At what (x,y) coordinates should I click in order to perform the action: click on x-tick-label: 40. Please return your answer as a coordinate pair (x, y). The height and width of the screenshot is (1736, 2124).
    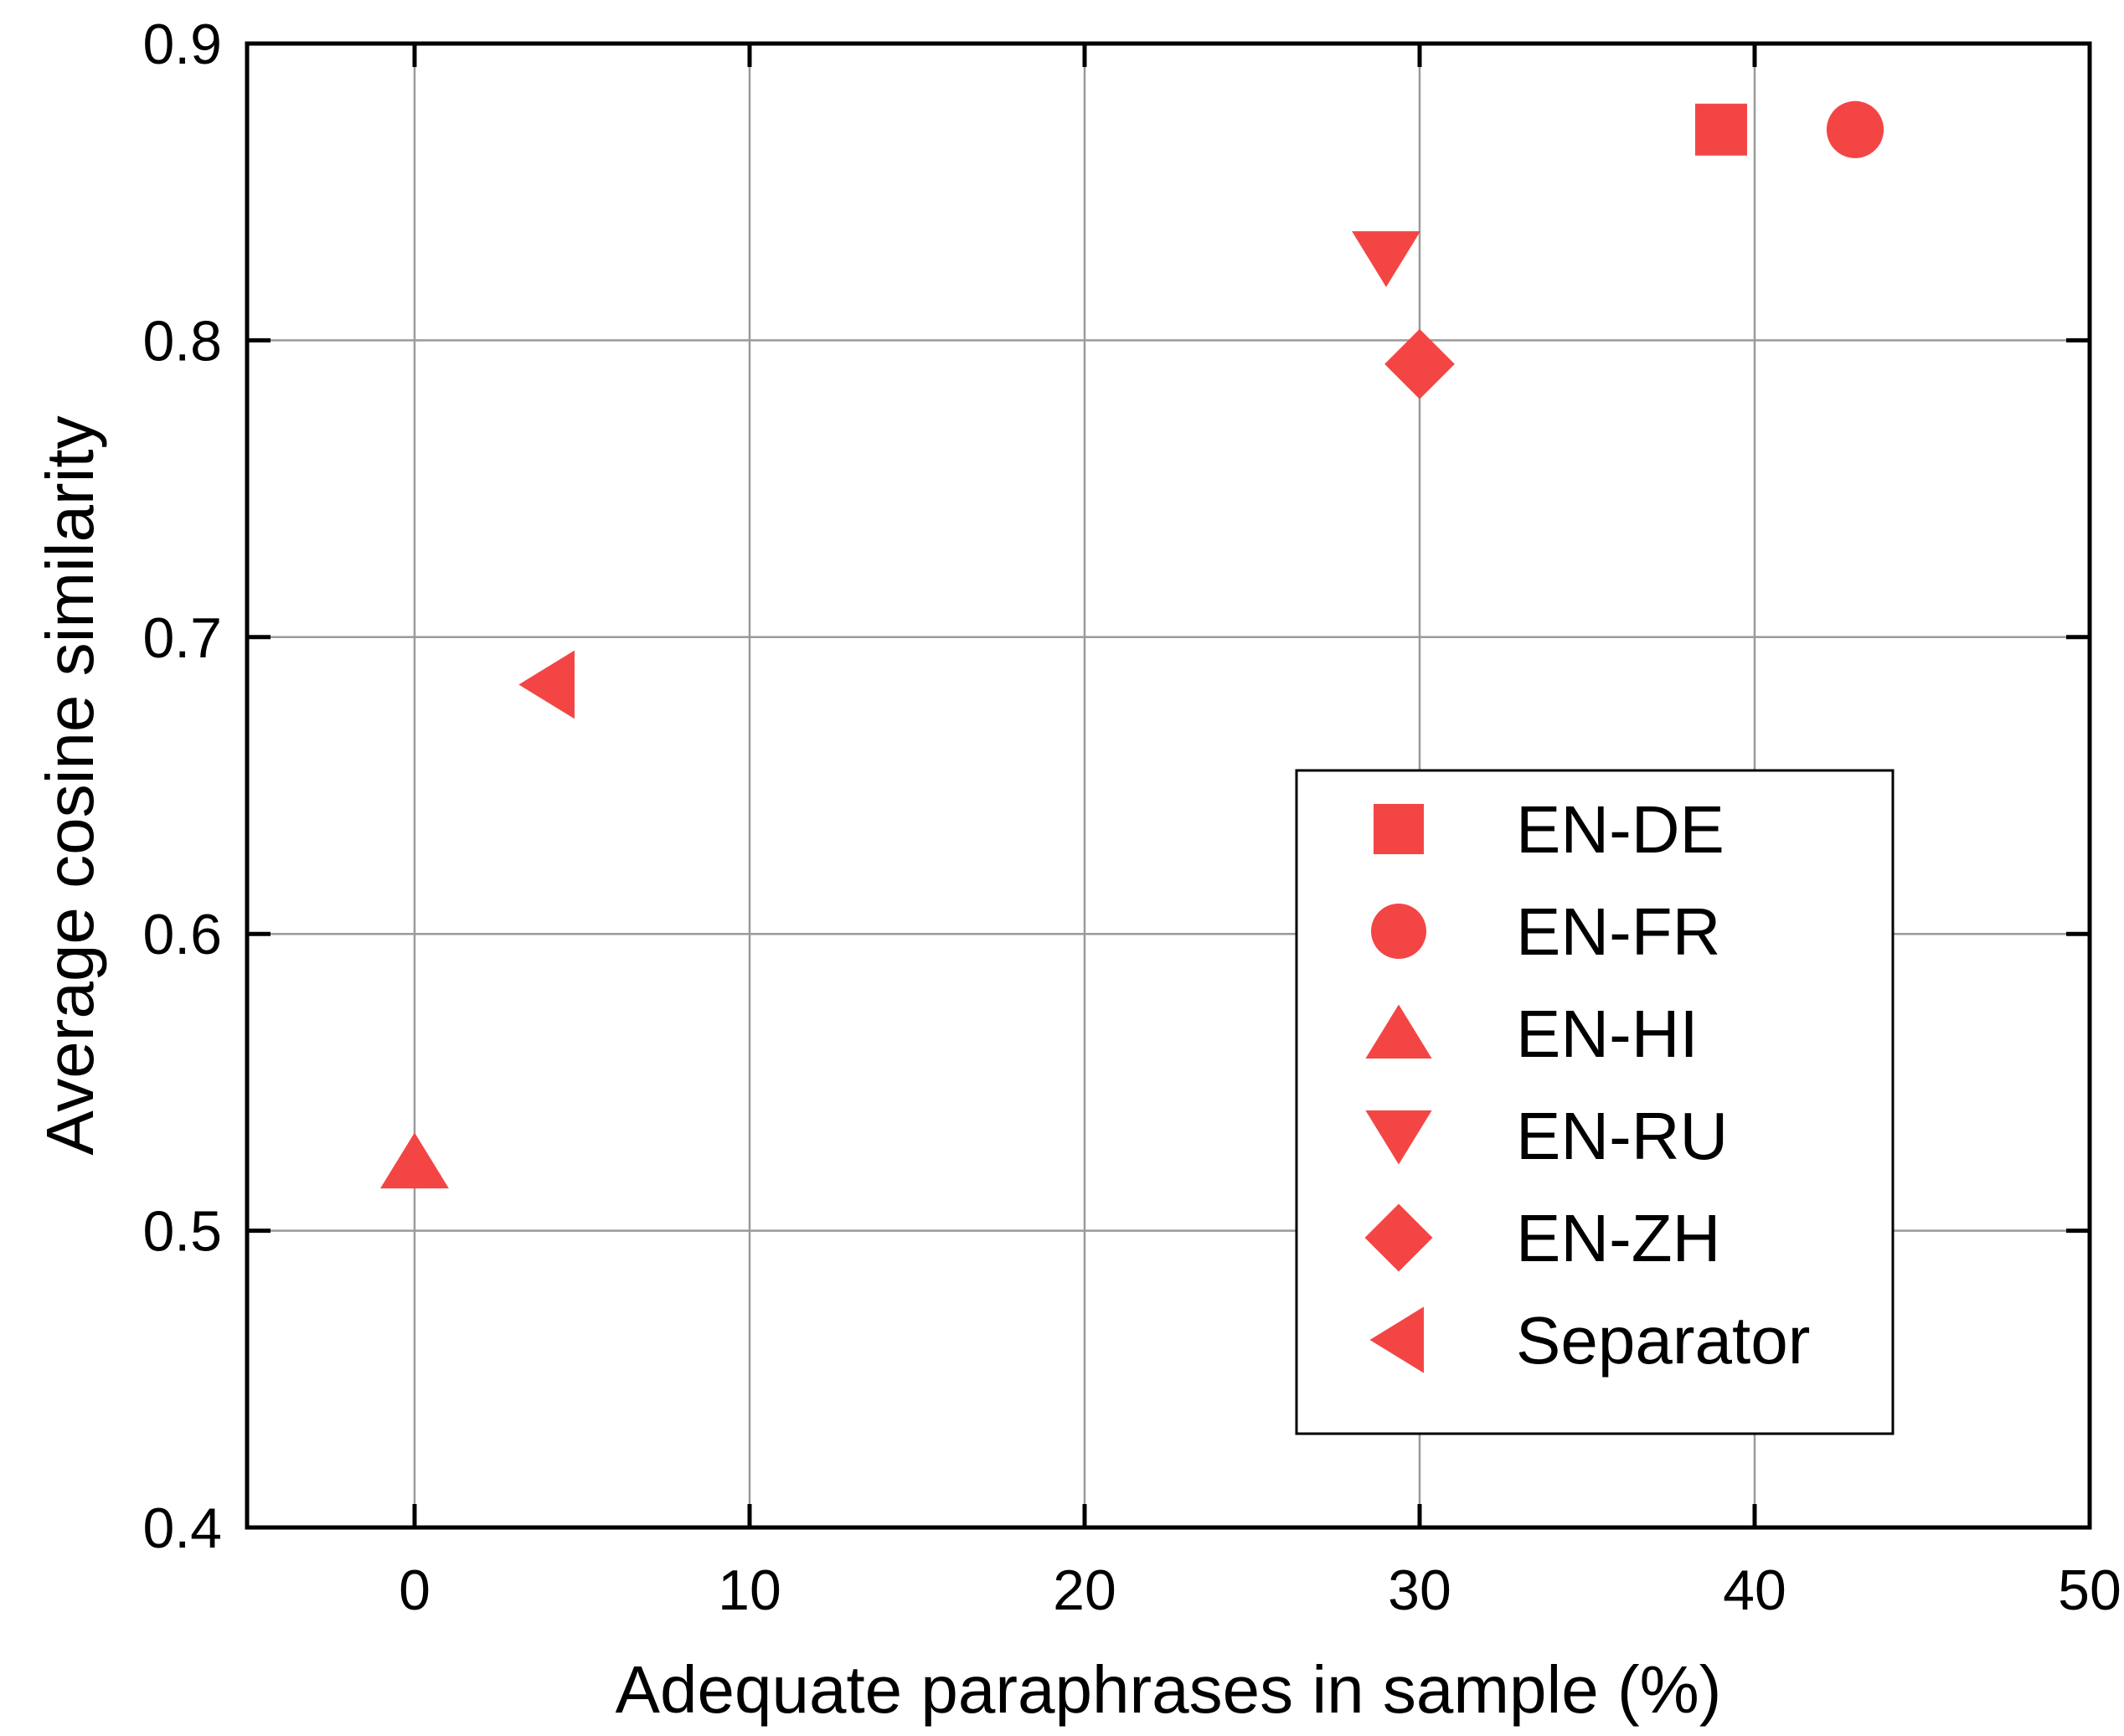
    Looking at the image, I should click on (1754, 1590).